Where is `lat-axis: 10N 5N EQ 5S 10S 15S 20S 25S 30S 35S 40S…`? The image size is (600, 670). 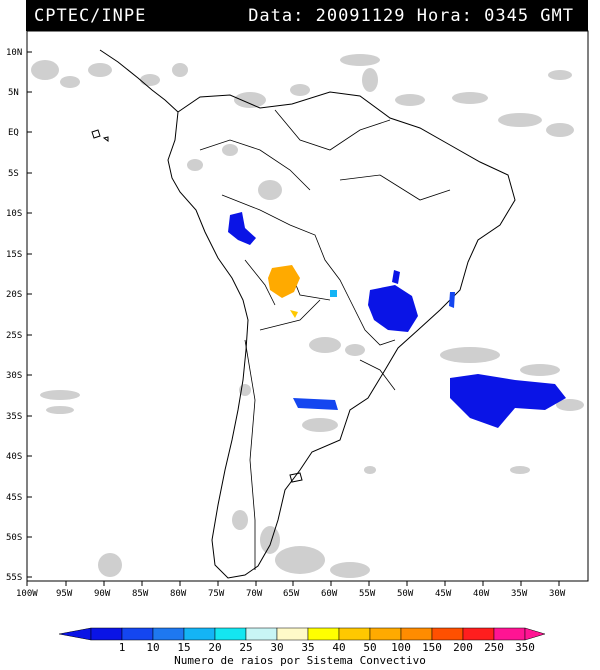
lat-axis: 10N 5N EQ 5S 10S 15S 20S 25S 30S 35S 40S… is located at coordinates (14, 315).